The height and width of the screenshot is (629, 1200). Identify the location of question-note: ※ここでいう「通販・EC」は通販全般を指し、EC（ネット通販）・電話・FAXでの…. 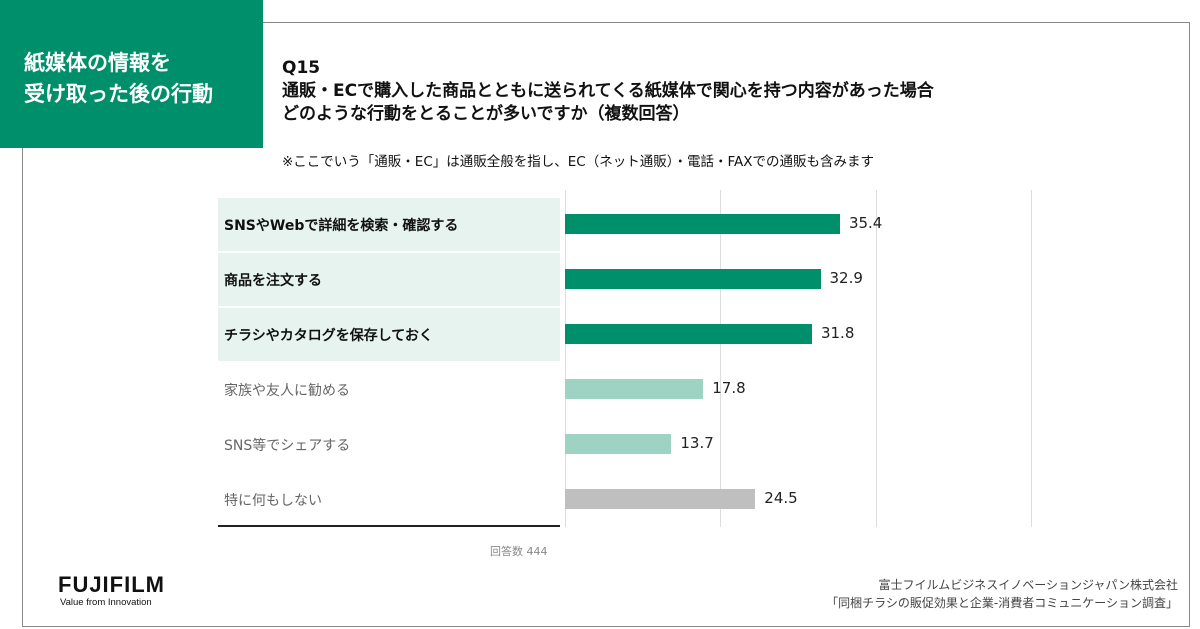
(578, 162).